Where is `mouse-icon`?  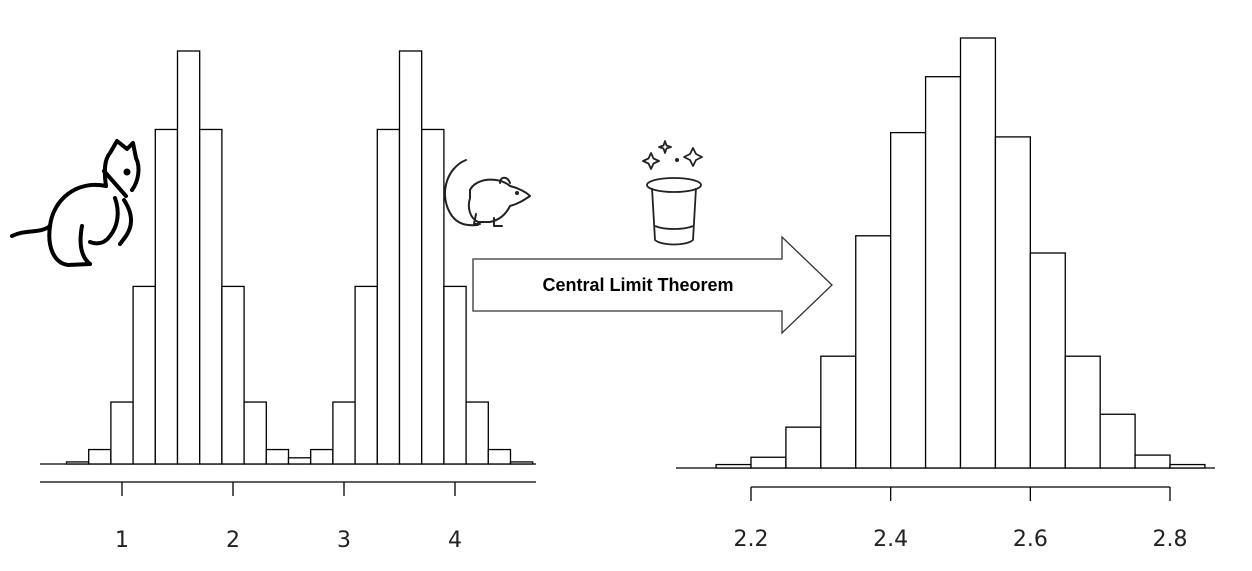 mouse-icon is located at coordinates (487, 193).